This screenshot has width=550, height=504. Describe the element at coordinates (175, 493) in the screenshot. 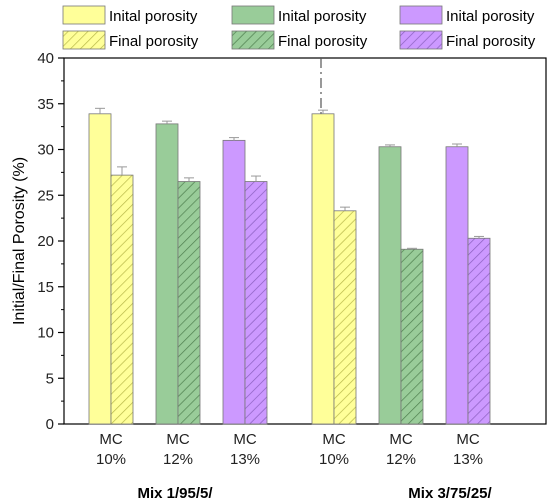

I see `group-label: Mix 1/95/5/` at that location.